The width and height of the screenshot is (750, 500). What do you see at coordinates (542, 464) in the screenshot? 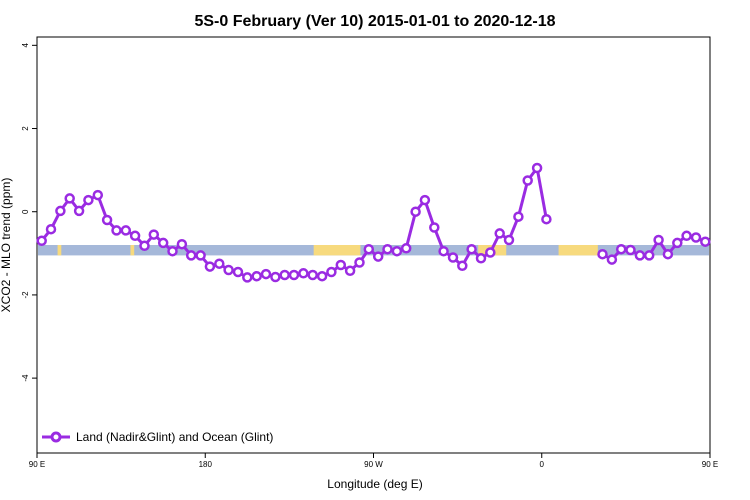
I see `x-tick-label: 0` at bounding box center [542, 464].